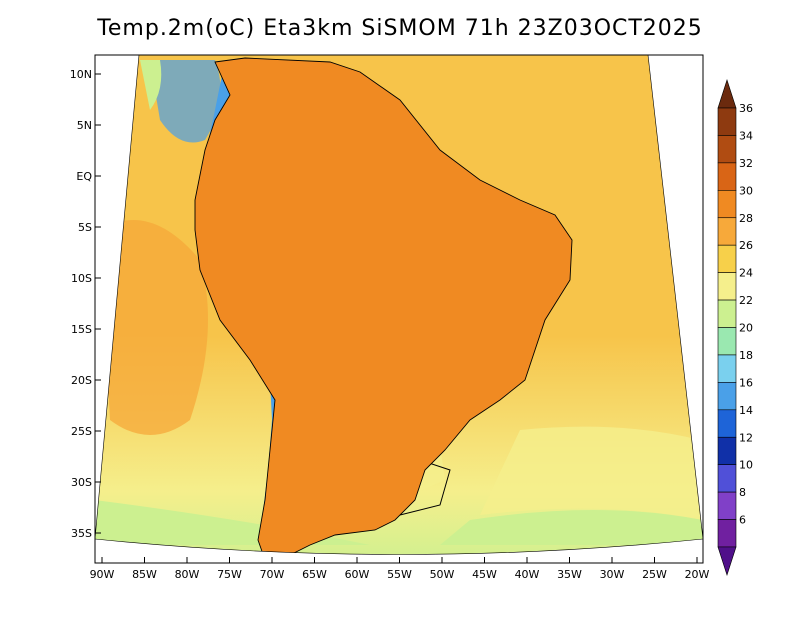  Describe the element at coordinates (81, 431) in the screenshot. I see `lat-label: 25S` at that location.